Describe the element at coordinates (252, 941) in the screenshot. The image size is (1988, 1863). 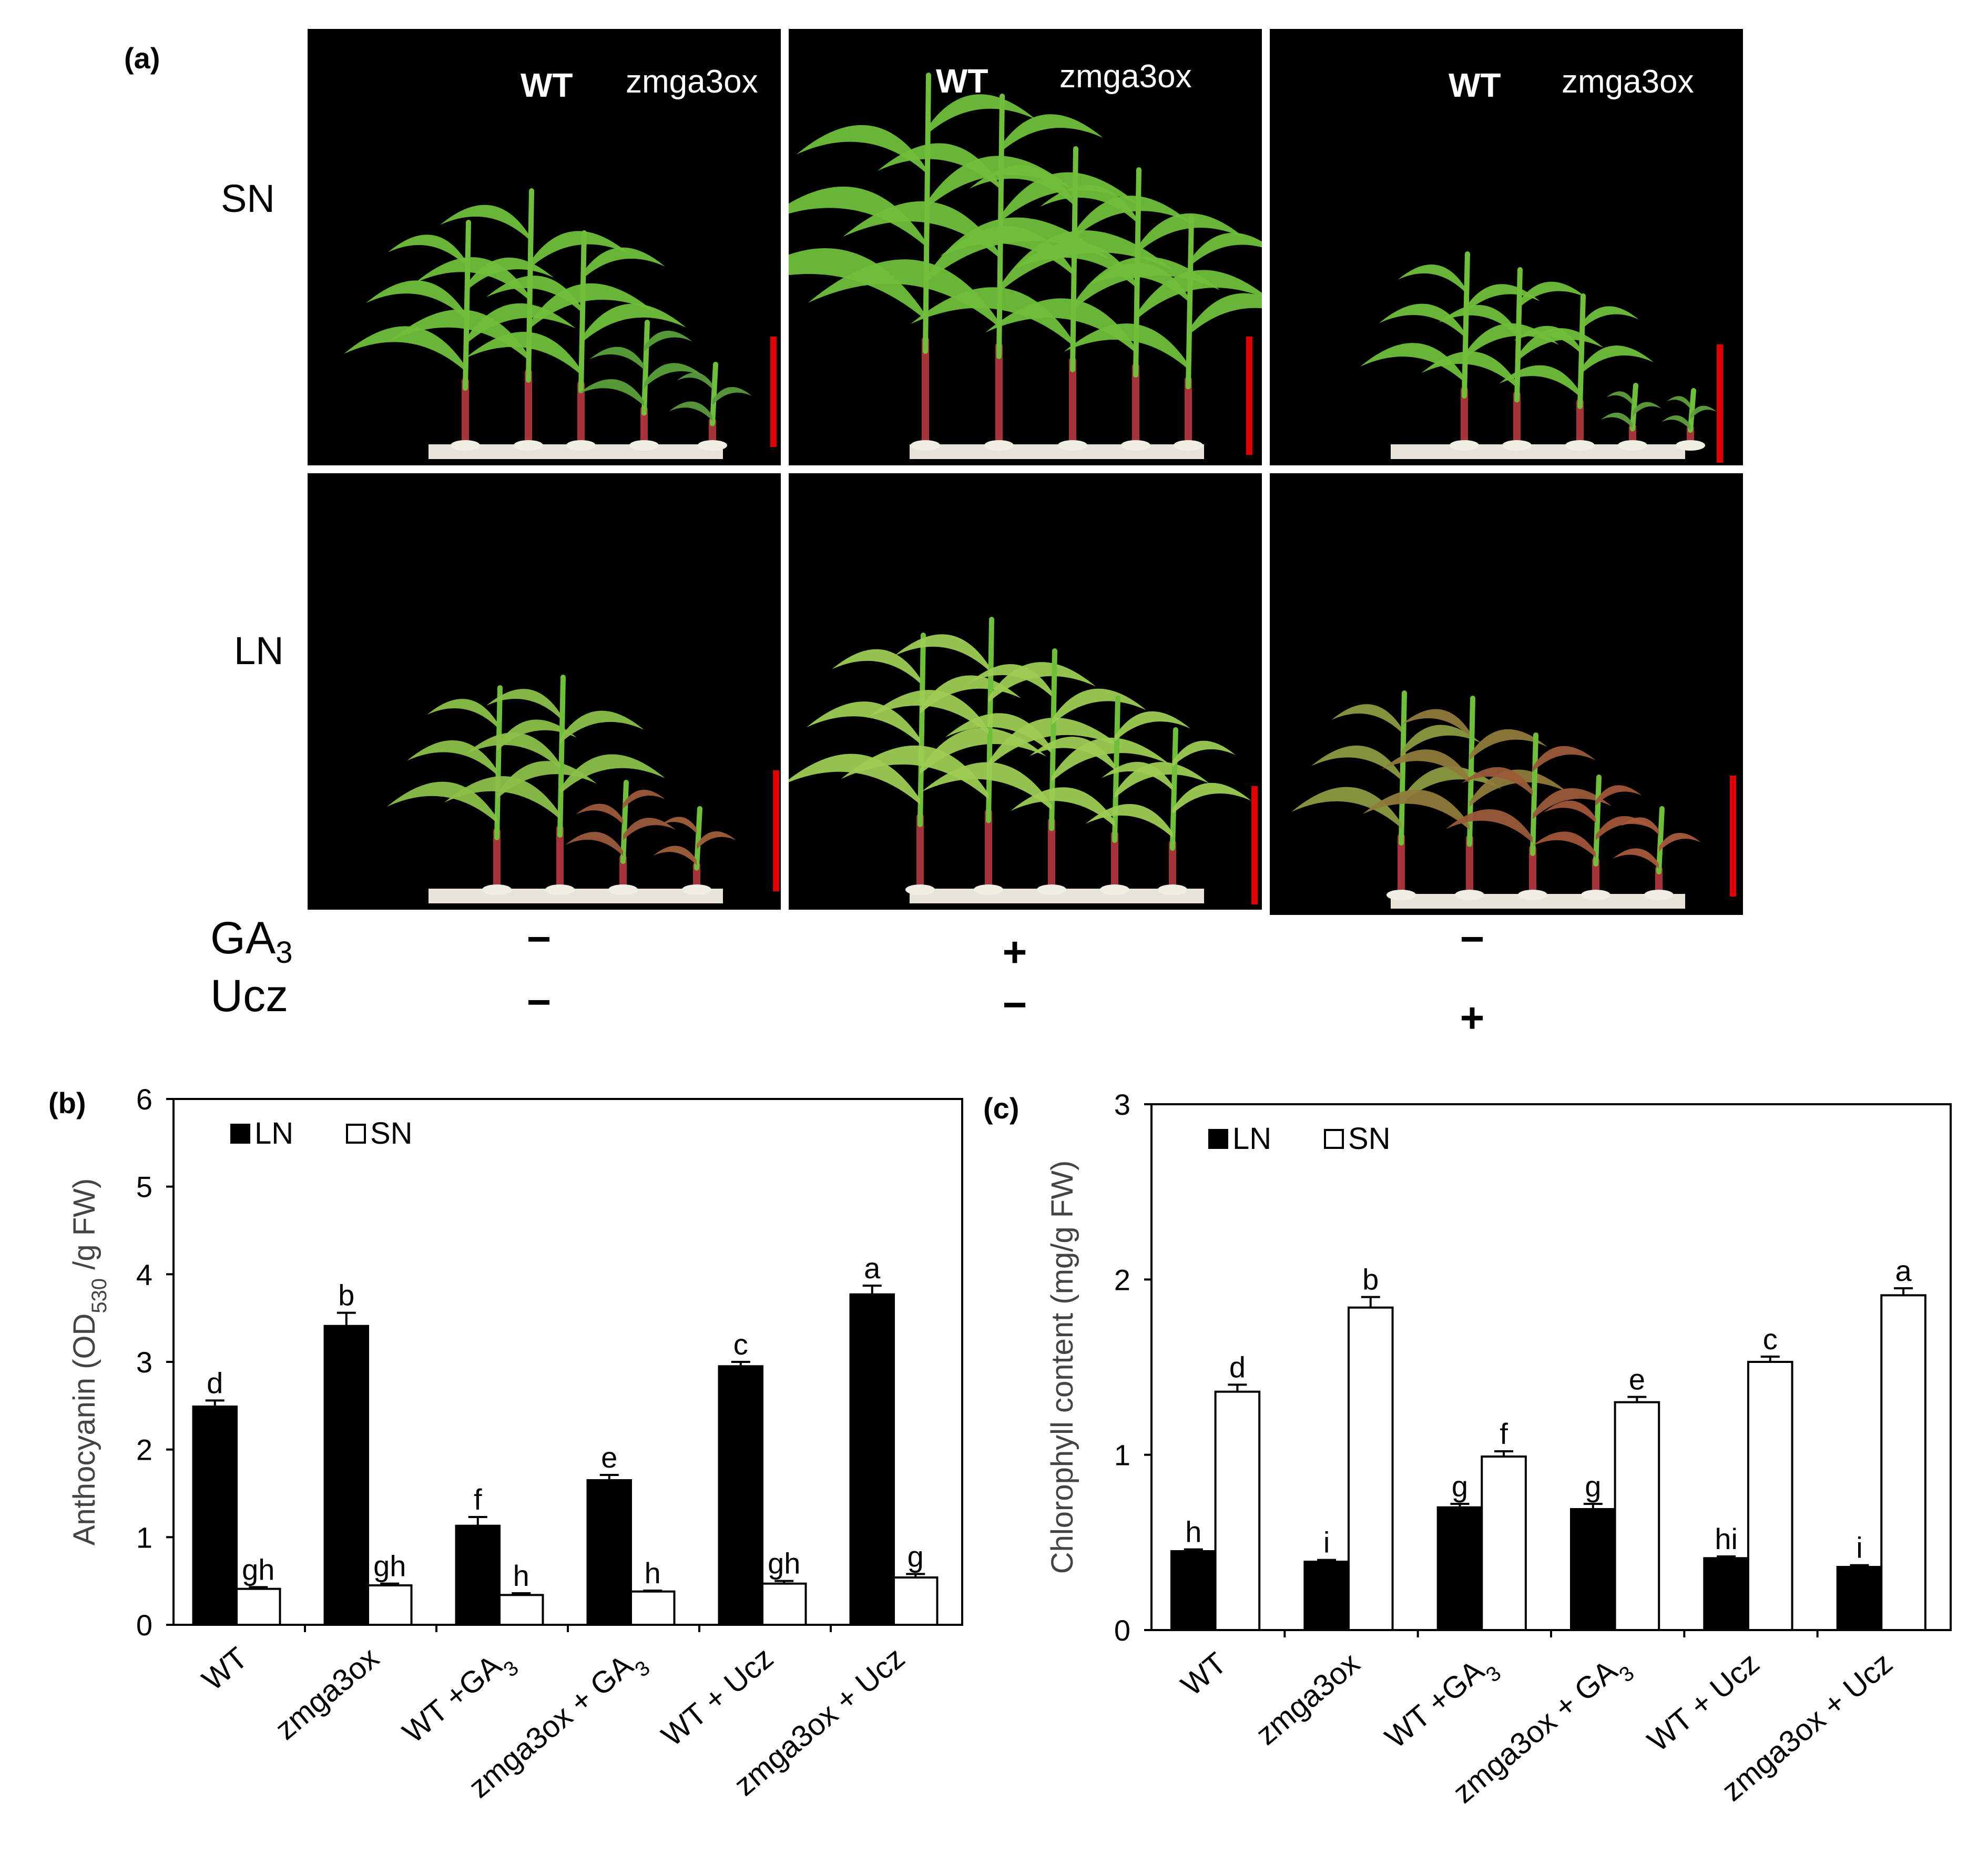
I see `treatment-ga3-label: GA3` at that location.